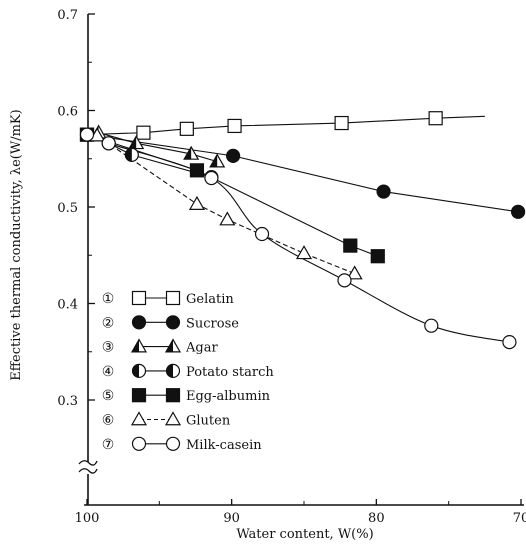 This screenshot has width=526, height=546. I want to click on axis-break-mark-upper, so click(88, 463).